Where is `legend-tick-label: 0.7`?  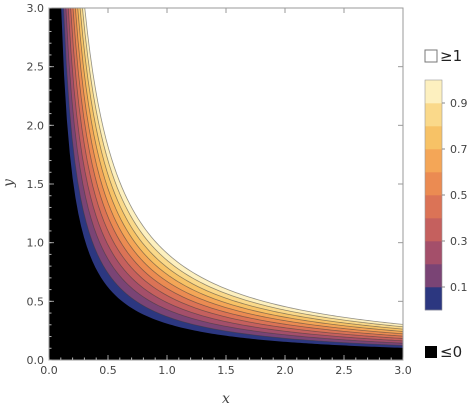 legend-tick-label: 0.7 is located at coordinates (459, 149).